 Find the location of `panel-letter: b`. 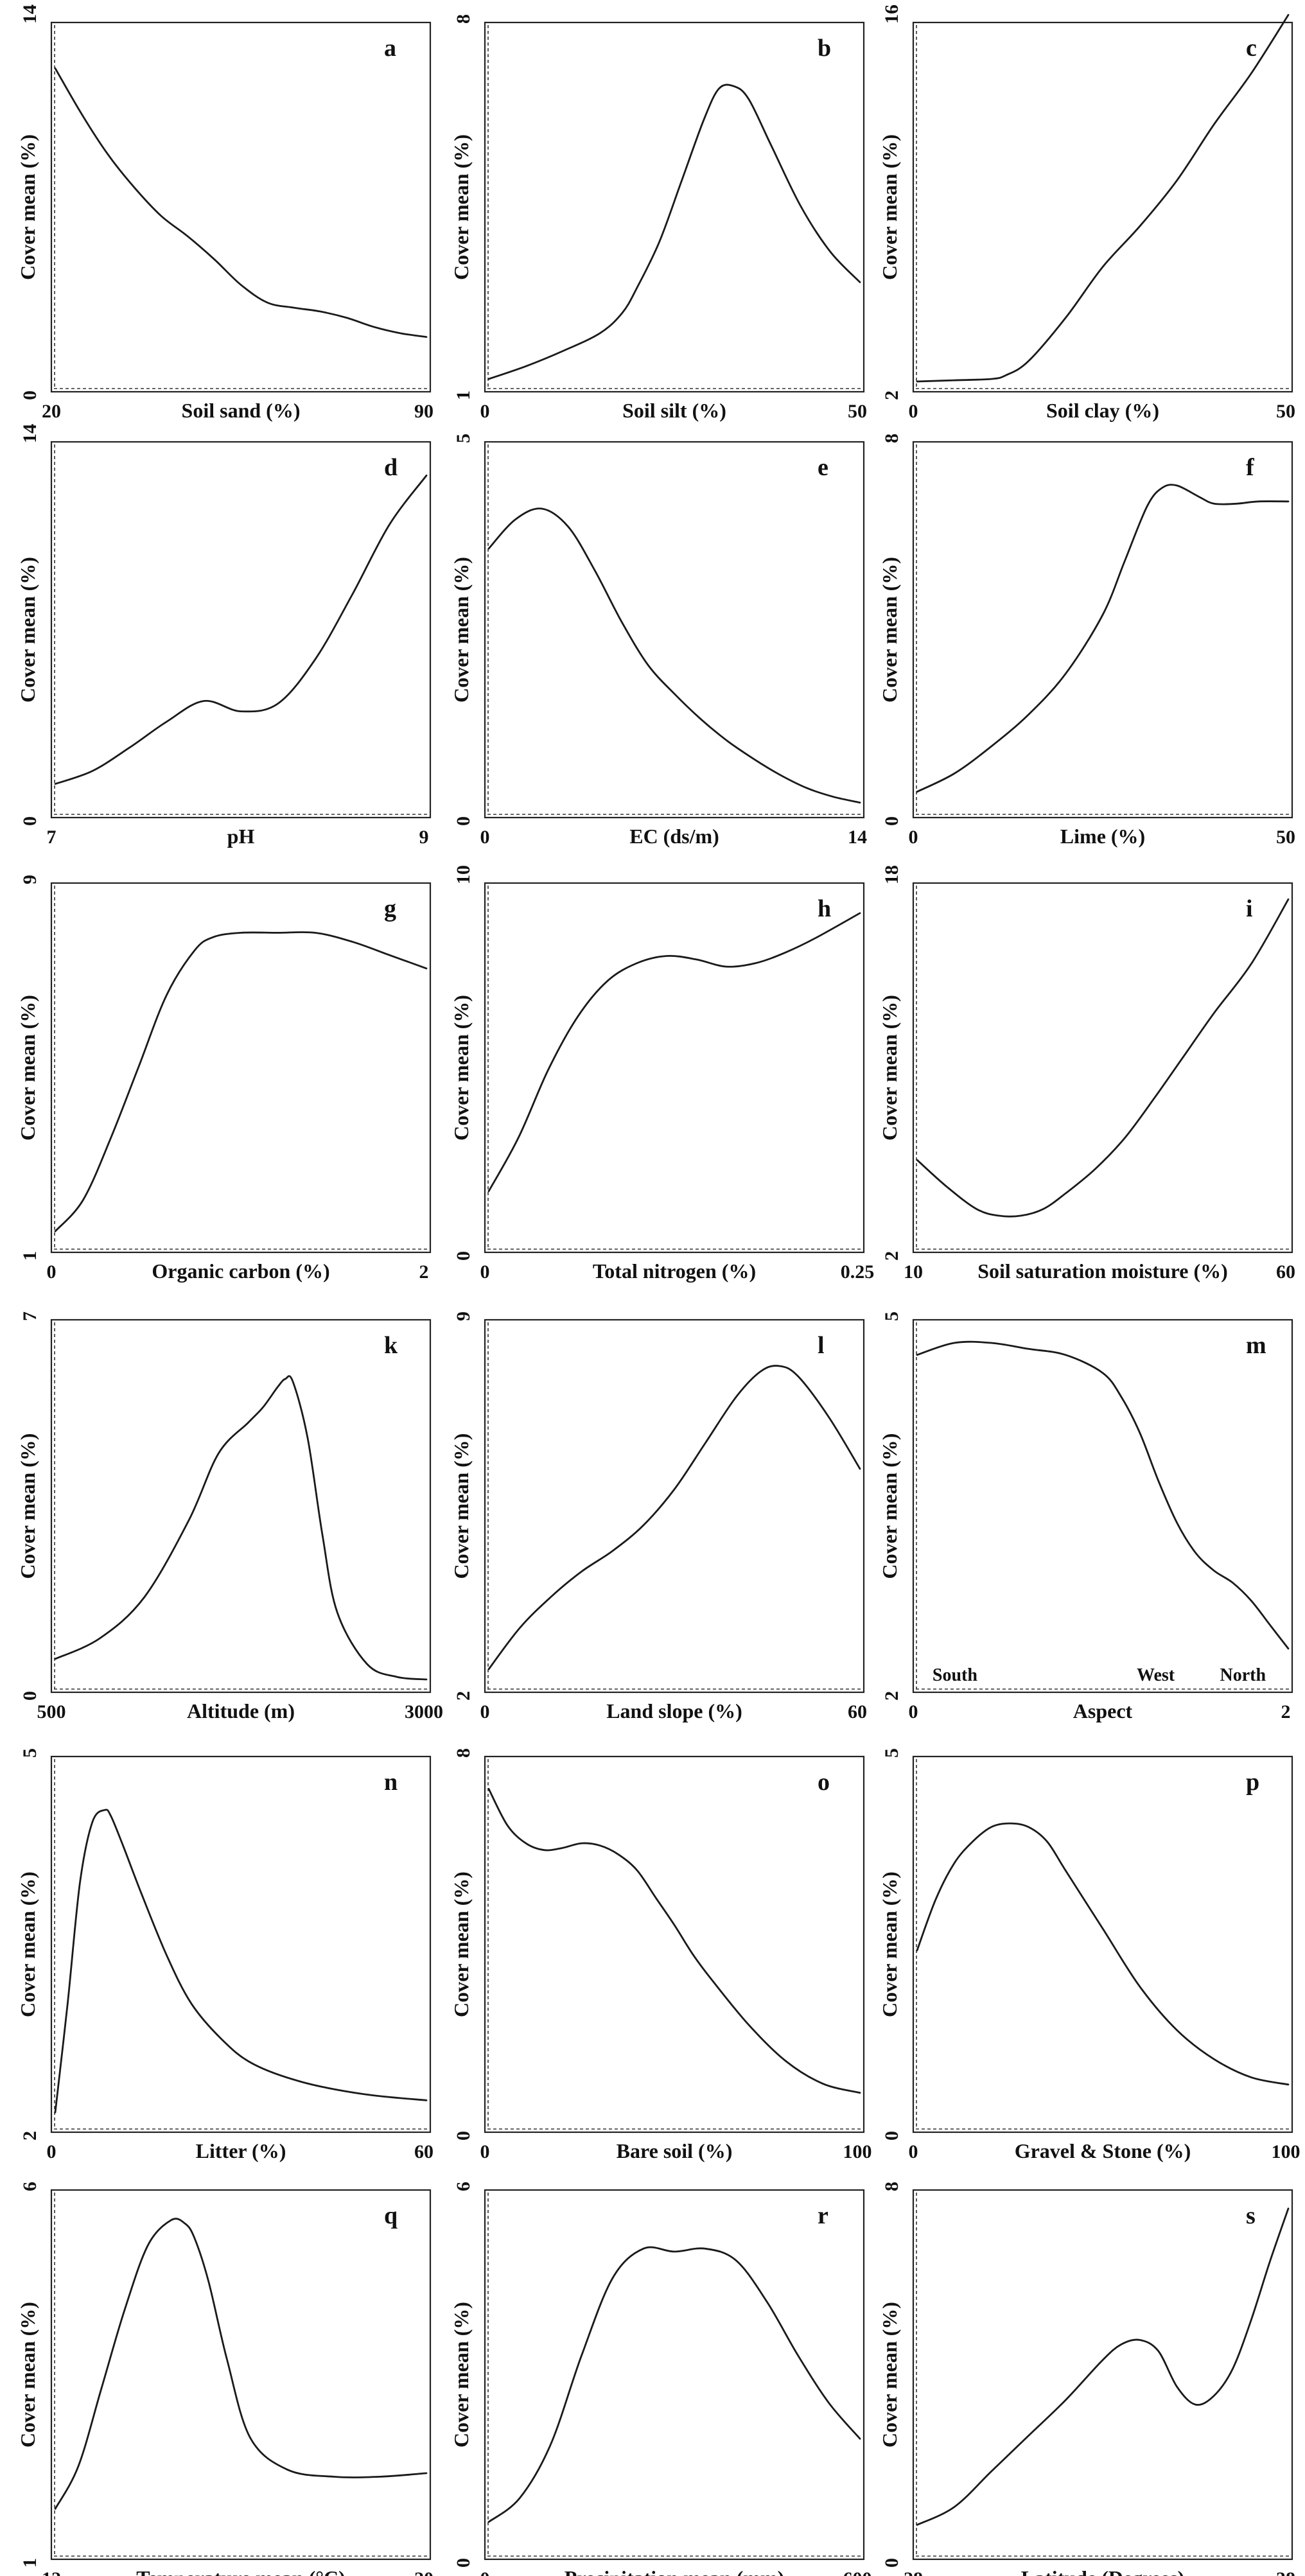

panel-letter: b is located at coordinates (824, 48).